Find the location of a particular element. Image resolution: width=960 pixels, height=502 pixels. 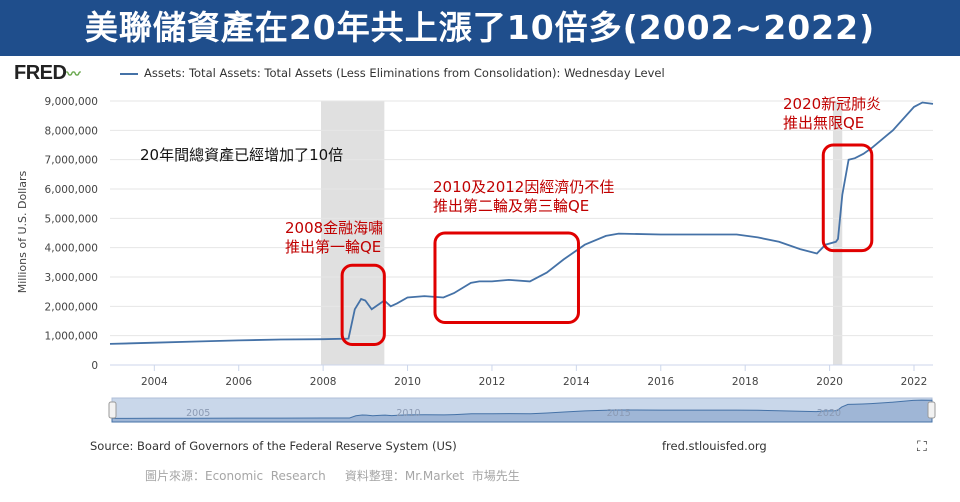

legend-swatch is located at coordinates (129, 73).